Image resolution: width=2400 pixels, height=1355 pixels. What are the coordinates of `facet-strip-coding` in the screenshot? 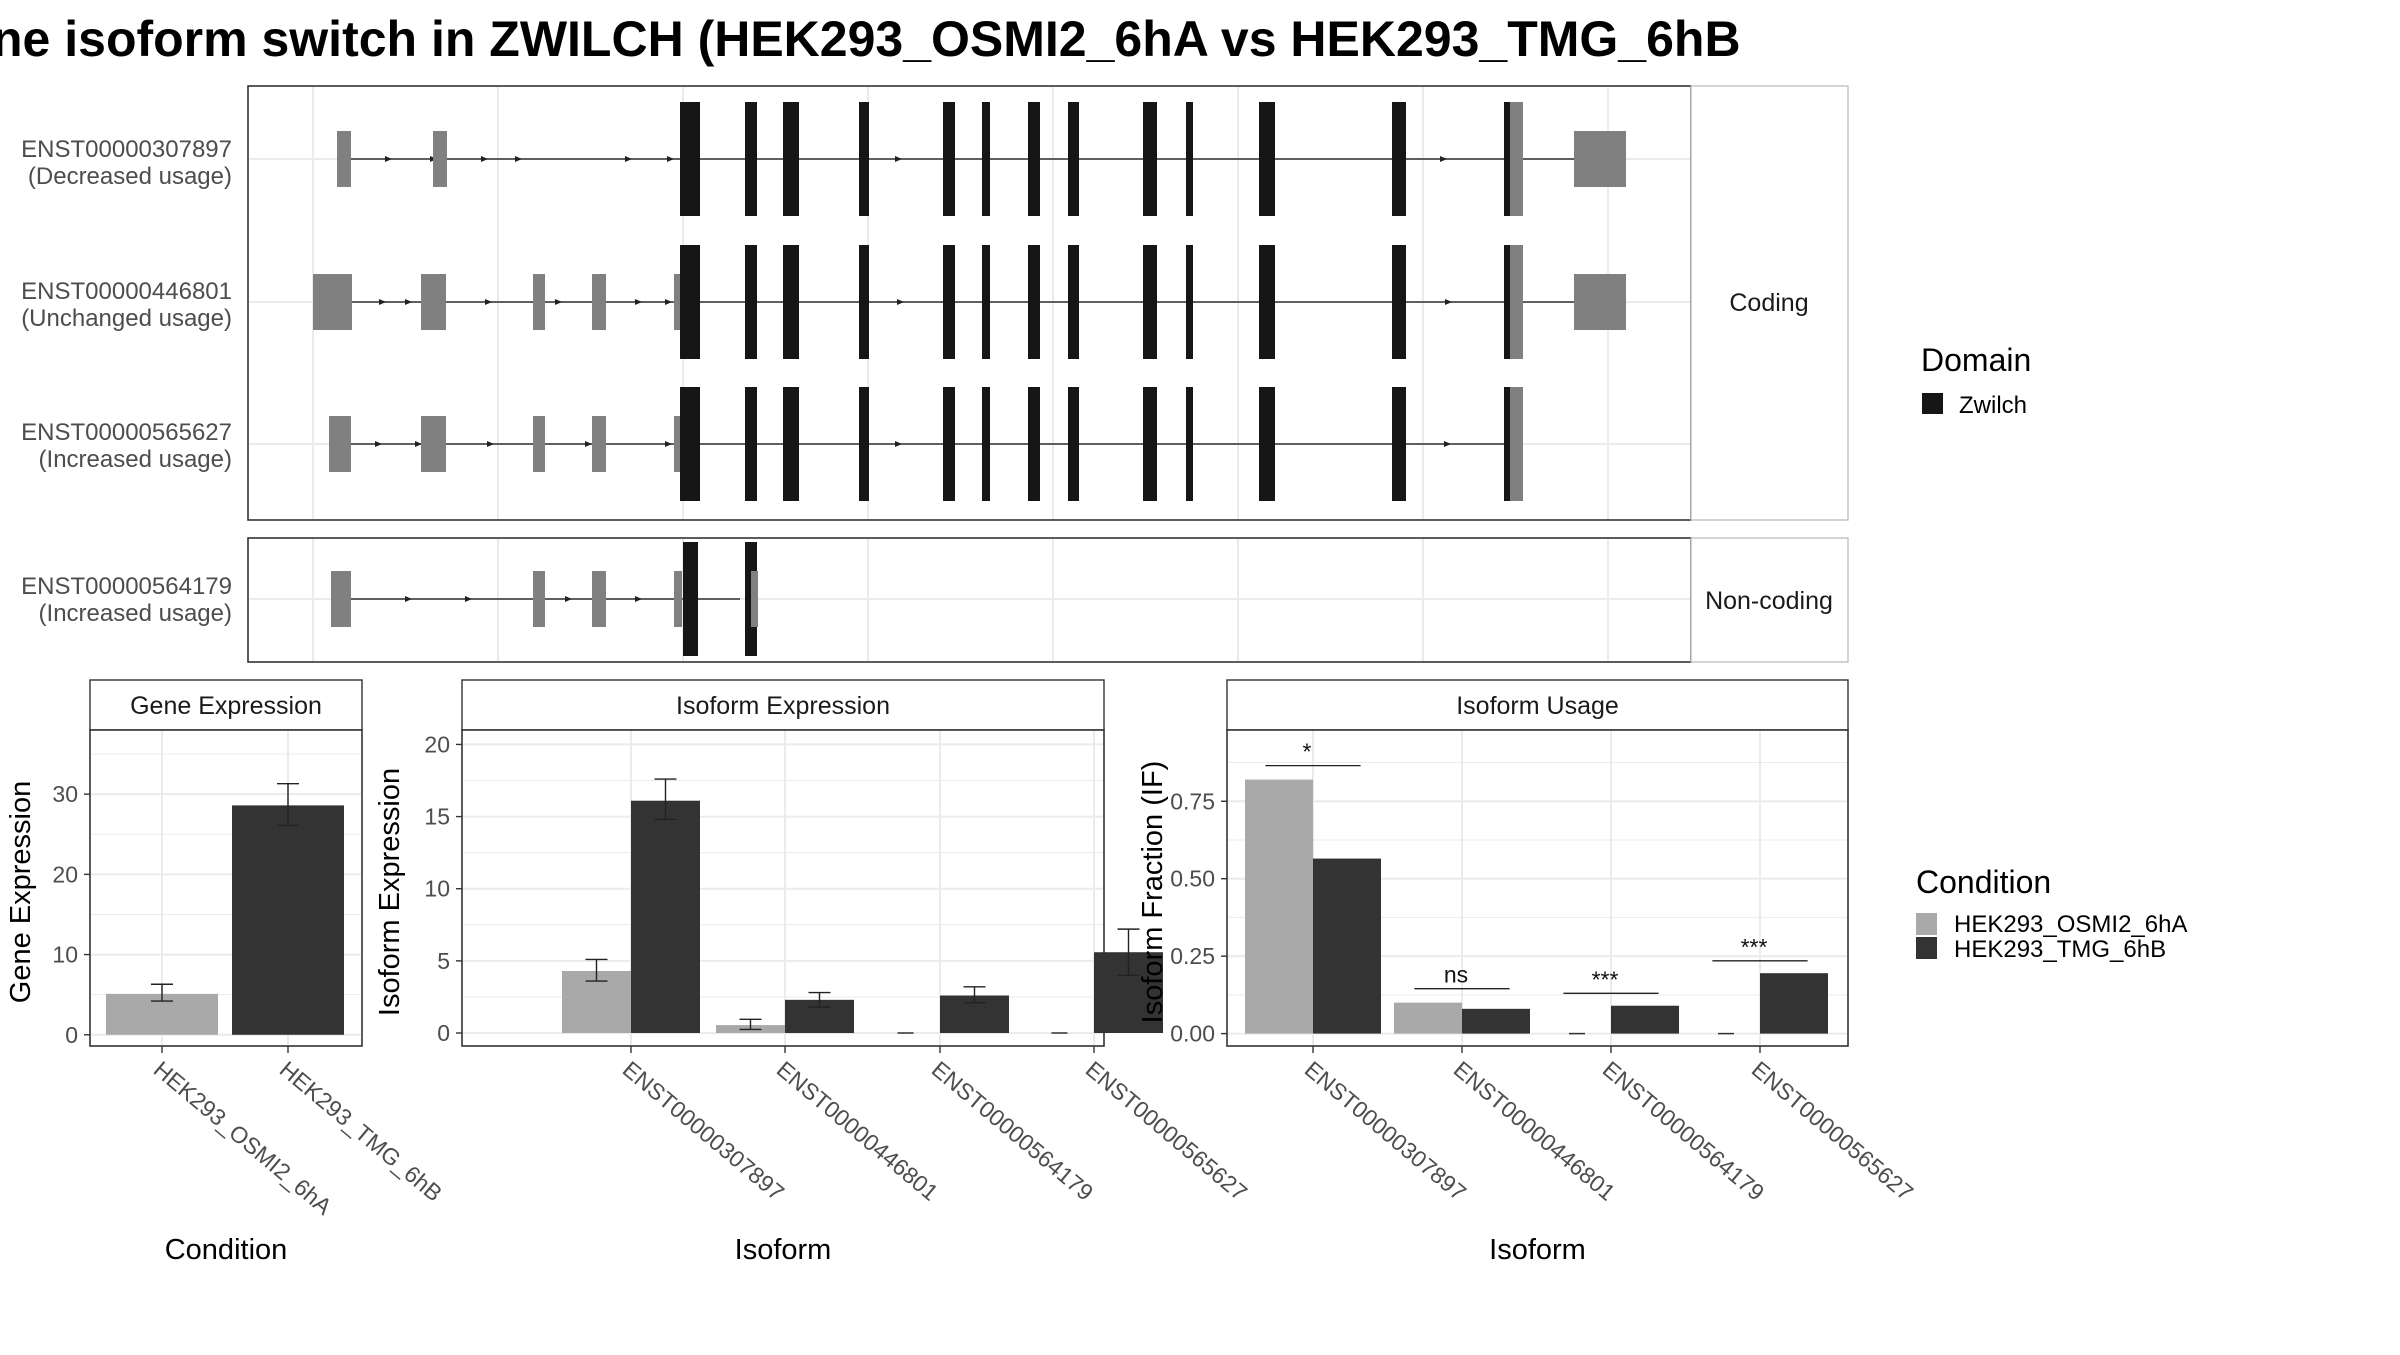 It's located at (1769, 303).